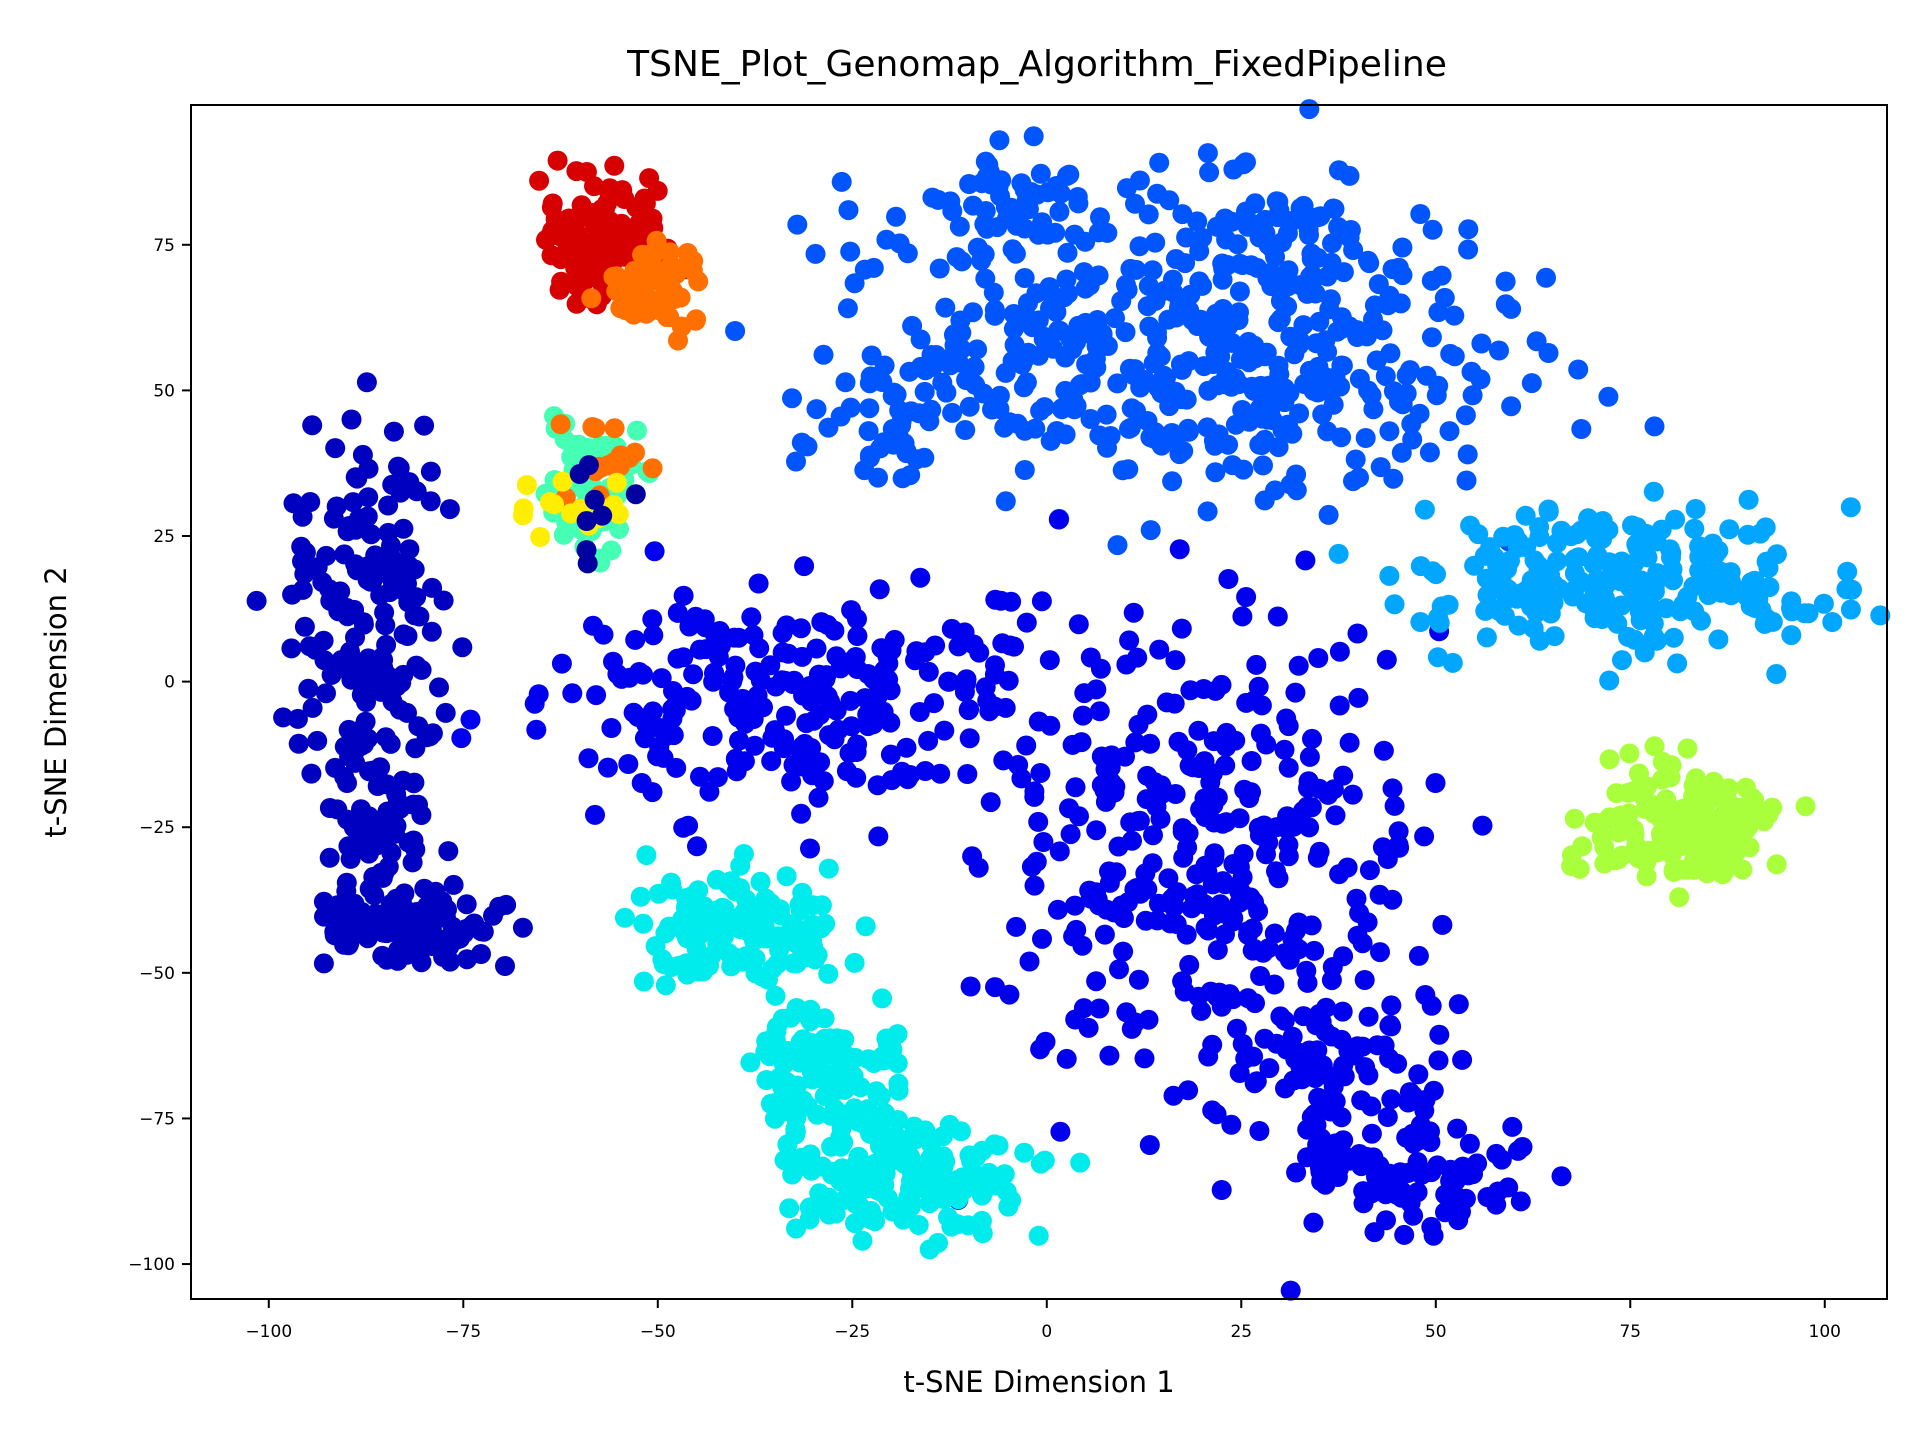  What do you see at coordinates (56, 701) in the screenshot?
I see `y-axis-label: t-SNE Dimension 2` at bounding box center [56, 701].